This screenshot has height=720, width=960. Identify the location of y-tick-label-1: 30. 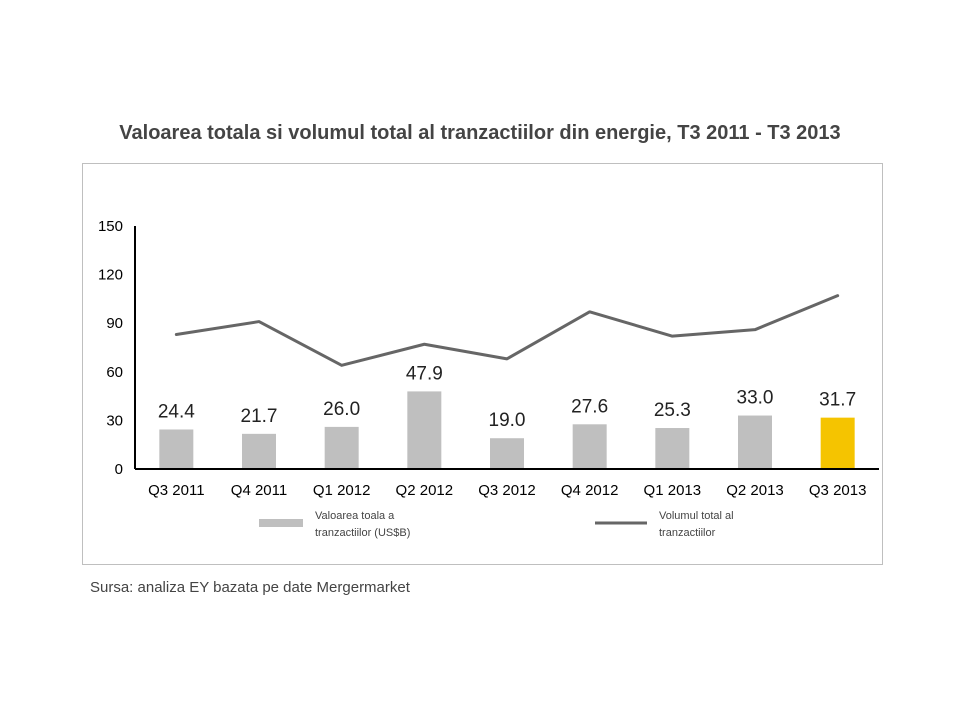
(114, 420).